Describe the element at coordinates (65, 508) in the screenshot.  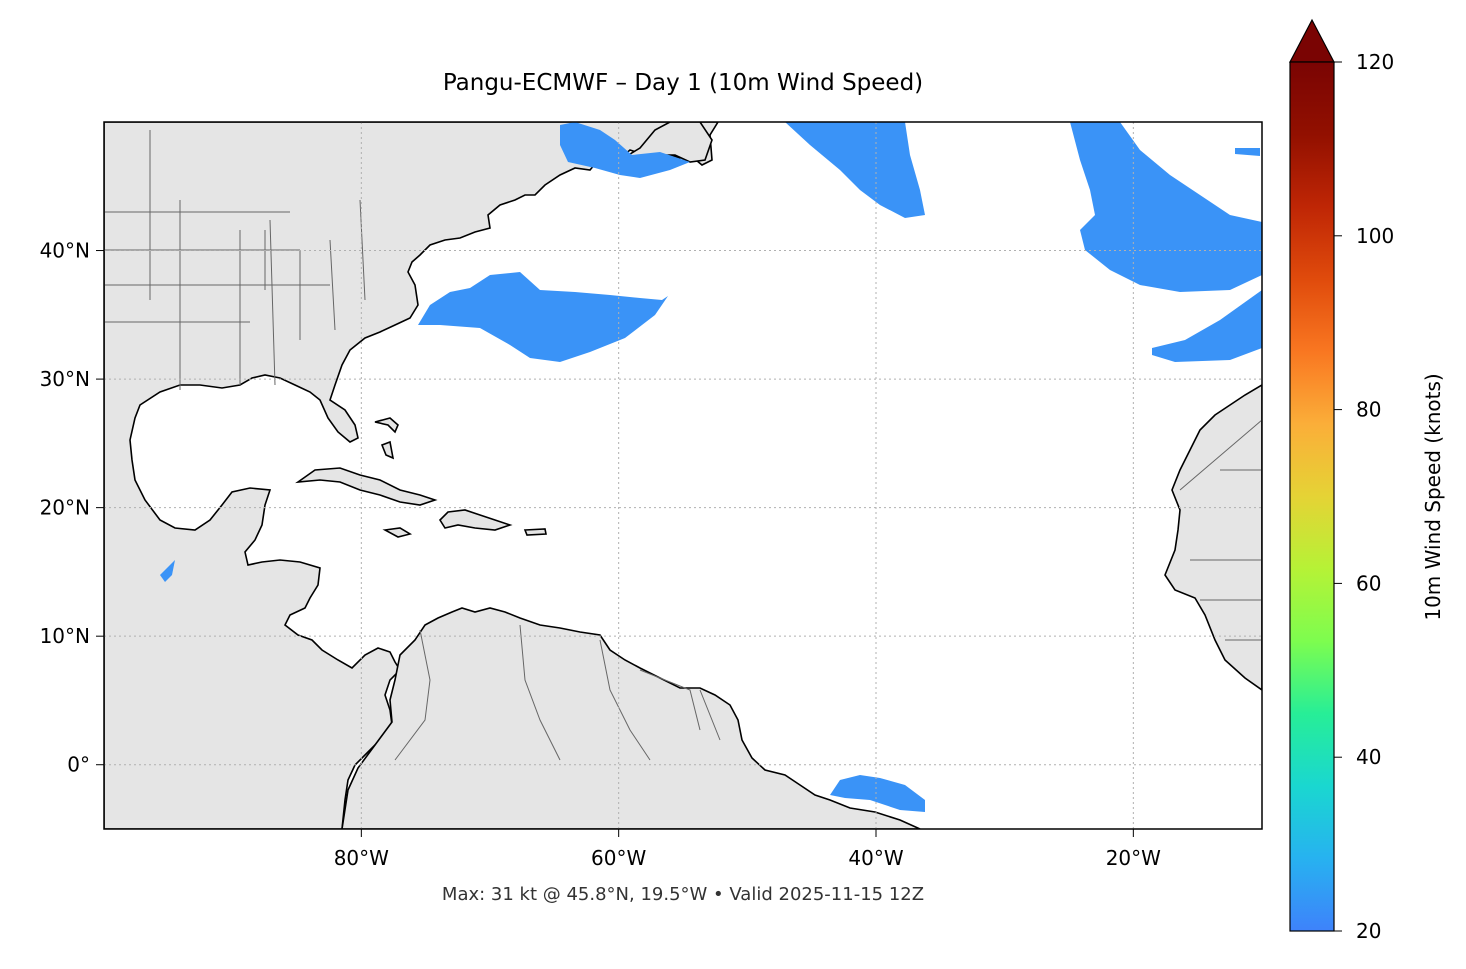
I see `lat-tick-label: 20°N` at that location.